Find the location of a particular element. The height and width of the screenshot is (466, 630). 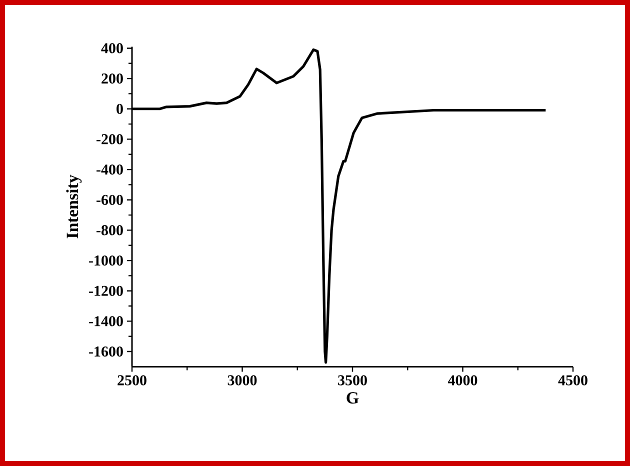

x-tick-label: 3000 is located at coordinates (242, 380).